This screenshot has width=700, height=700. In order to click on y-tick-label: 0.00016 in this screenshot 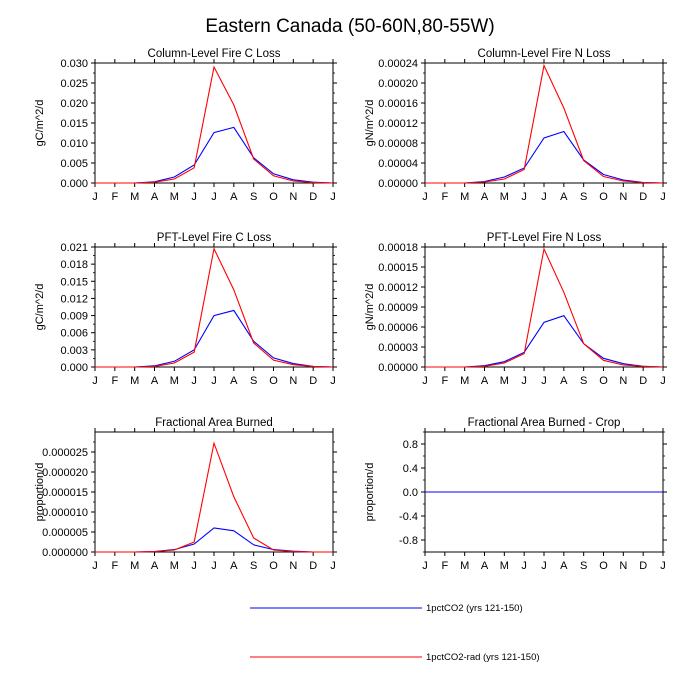, I will do `click(398, 104)`.